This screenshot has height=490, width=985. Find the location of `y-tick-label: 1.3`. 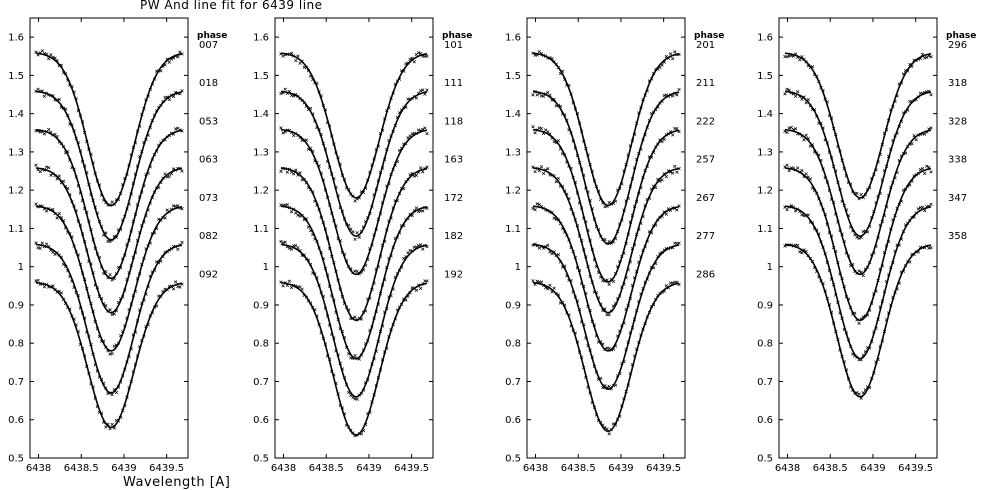

y-tick-label: 1.3 is located at coordinates (261, 152).